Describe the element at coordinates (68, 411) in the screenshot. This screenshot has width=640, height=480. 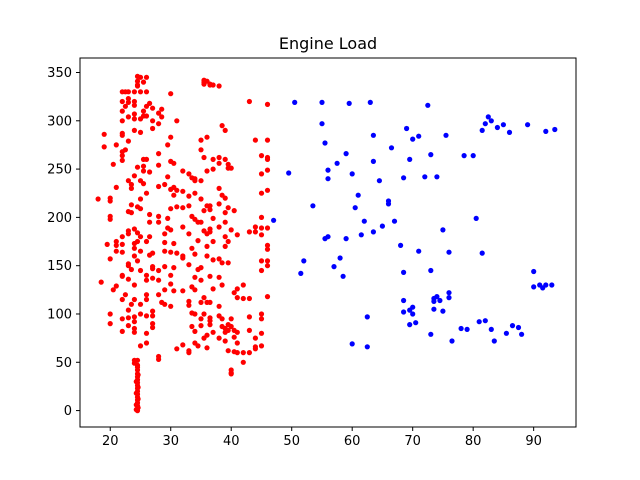
I see `y-tick-label: 0` at that location.